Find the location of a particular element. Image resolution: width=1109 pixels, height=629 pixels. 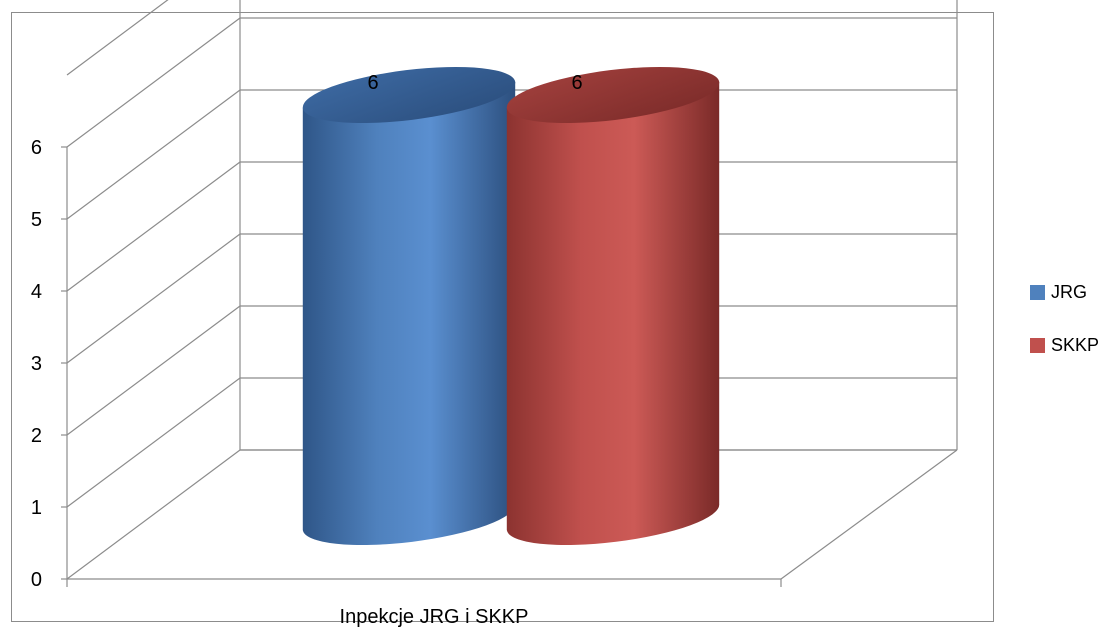

legend: JRG SKKP is located at coordinates (1064, 333).